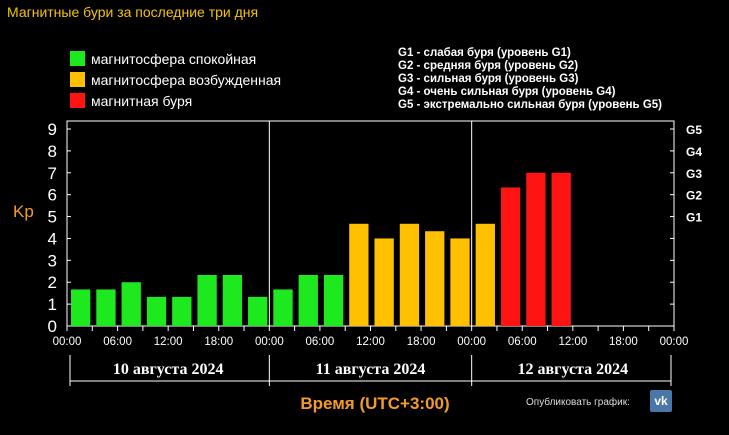 Image resolution: width=729 pixels, height=435 pixels. I want to click on y-axis-label: Kp, so click(23, 211).